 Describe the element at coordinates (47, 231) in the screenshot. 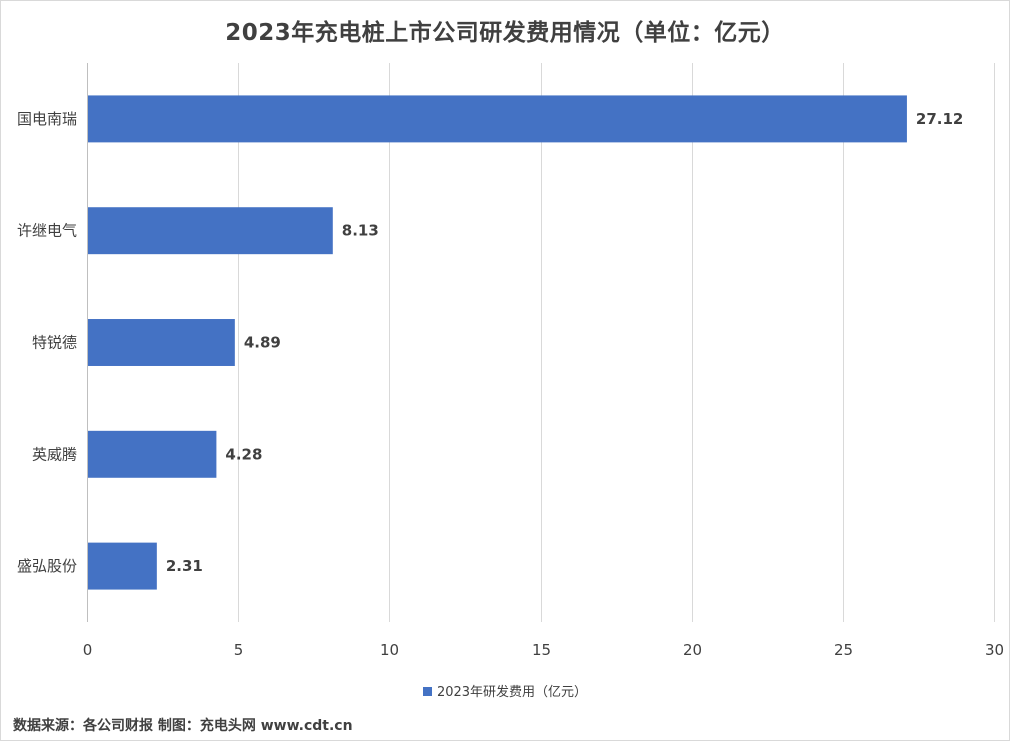

I see `category-label: 许继电气` at that location.